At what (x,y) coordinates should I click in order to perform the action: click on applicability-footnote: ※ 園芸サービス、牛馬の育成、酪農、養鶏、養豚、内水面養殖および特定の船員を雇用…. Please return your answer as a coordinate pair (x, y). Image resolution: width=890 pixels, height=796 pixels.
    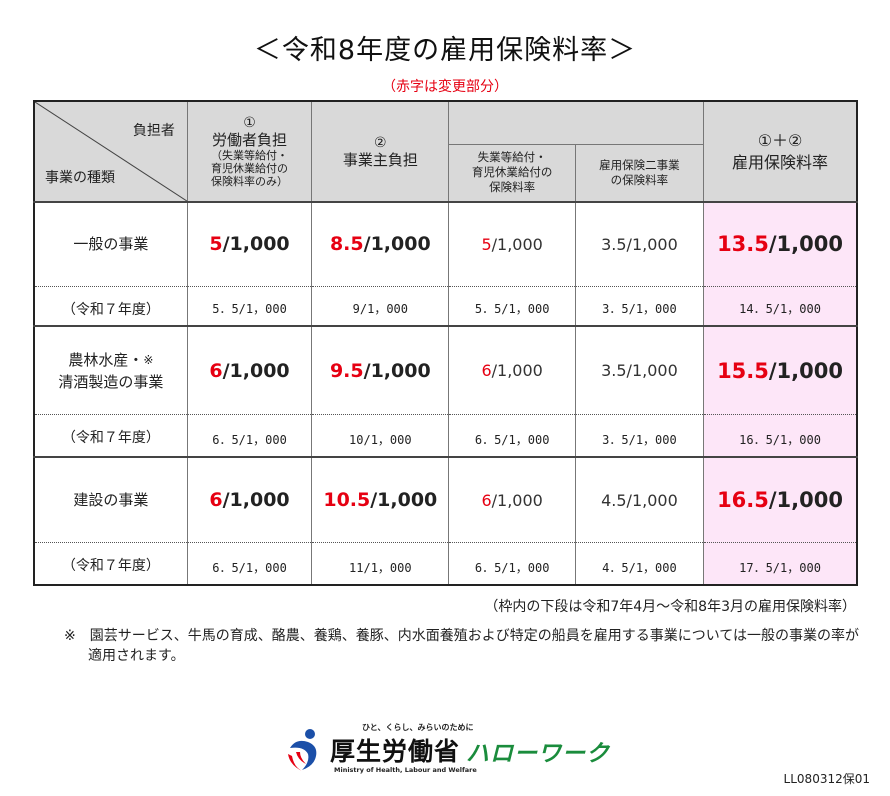
    Looking at the image, I should click on (462, 646).